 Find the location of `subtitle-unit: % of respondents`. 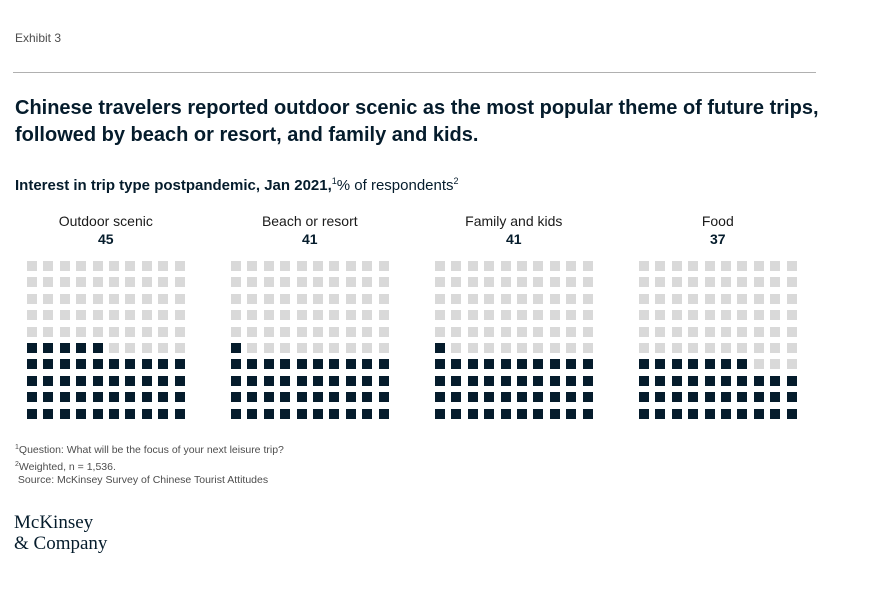

subtitle-unit: % of respondents is located at coordinates (395, 185).